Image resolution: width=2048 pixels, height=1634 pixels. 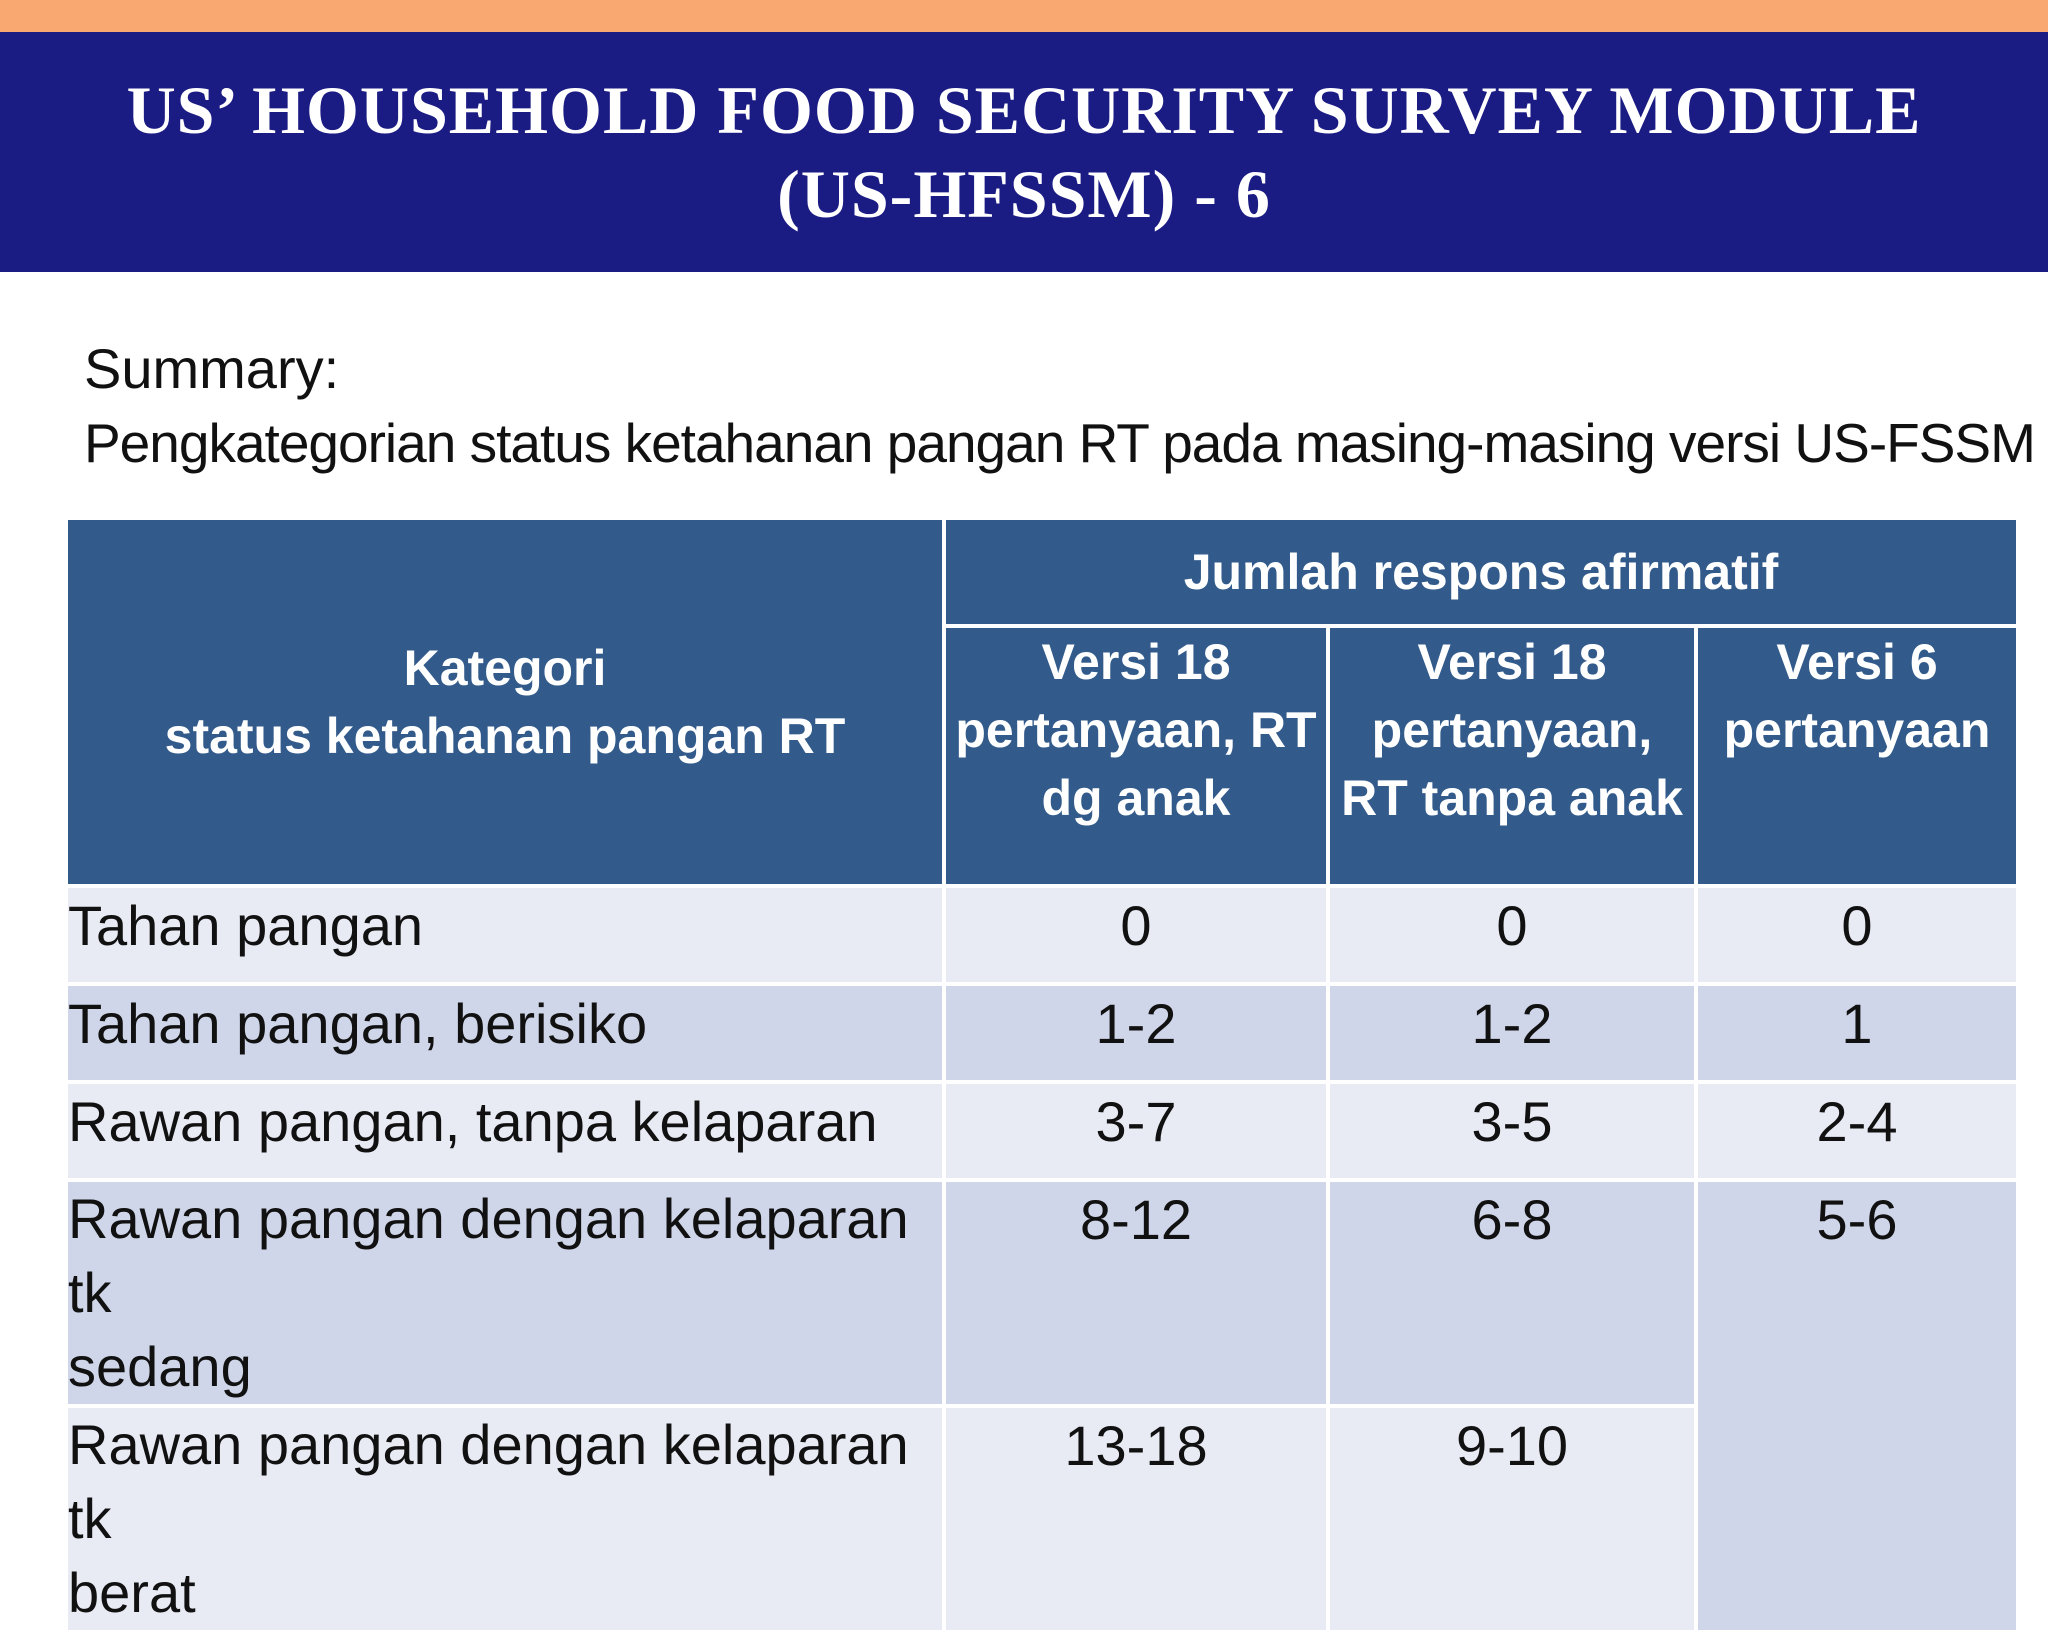 What do you see at coordinates (1512, 1293) in the screenshot?
I see `v18-without-children-cell: 6-8` at bounding box center [1512, 1293].